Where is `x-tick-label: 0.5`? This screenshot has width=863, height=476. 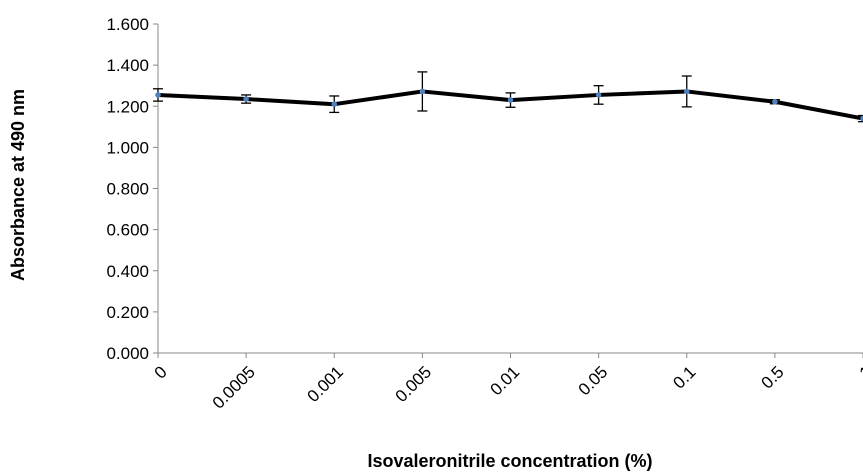 x-tick-label: 0.5 is located at coordinates (773, 377).